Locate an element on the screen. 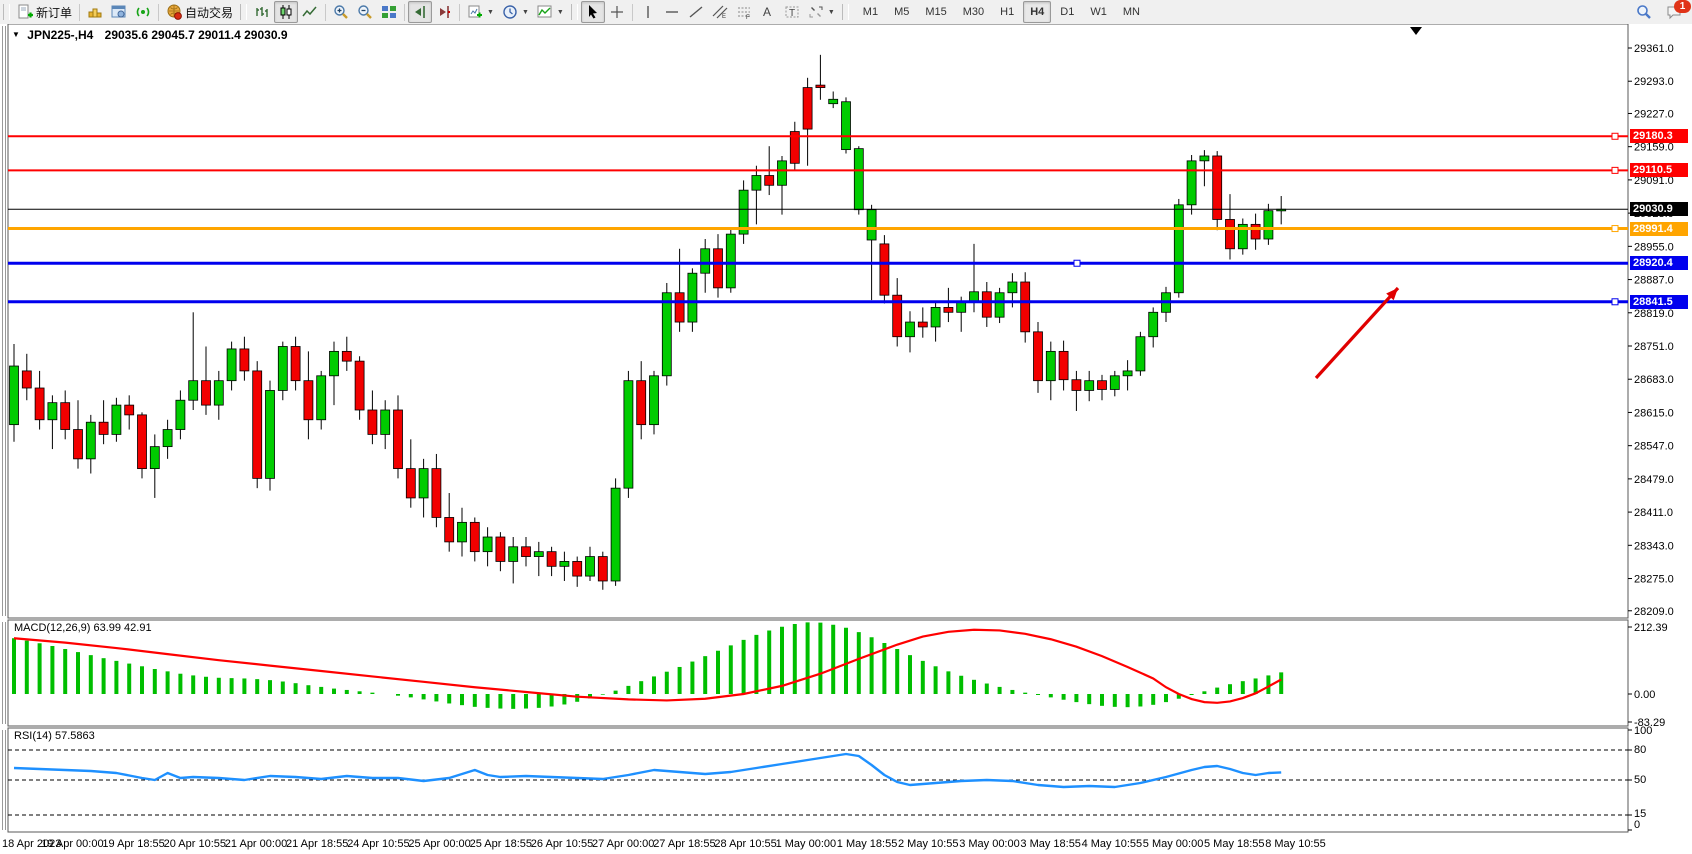 Image resolution: width=1692 pixels, height=854 pixels. candlestick-mode-button is located at coordinates (286, 12).